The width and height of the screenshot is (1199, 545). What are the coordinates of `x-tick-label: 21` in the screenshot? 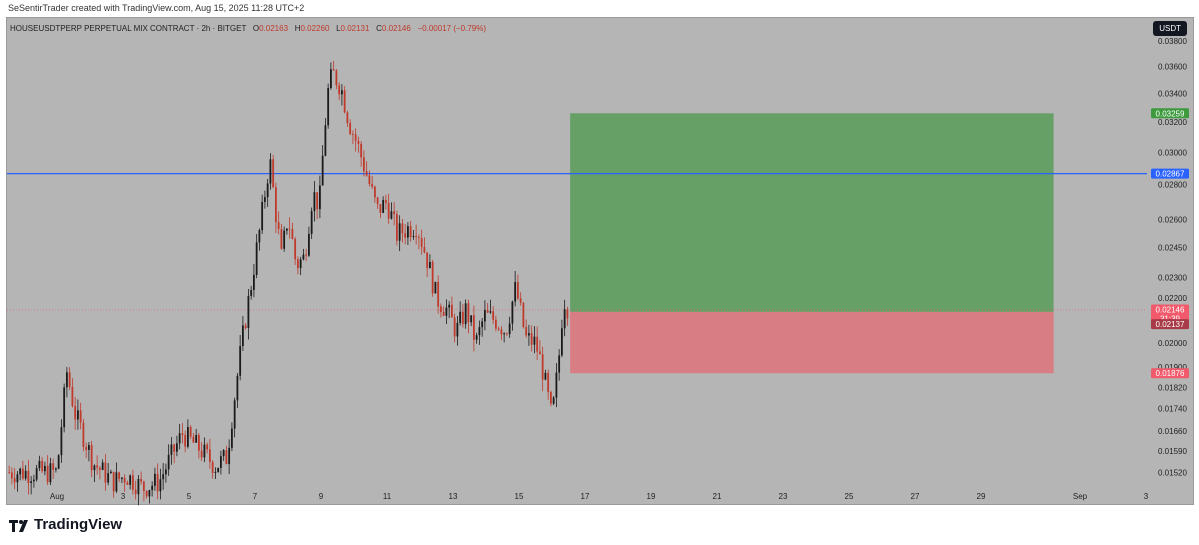 It's located at (717, 496).